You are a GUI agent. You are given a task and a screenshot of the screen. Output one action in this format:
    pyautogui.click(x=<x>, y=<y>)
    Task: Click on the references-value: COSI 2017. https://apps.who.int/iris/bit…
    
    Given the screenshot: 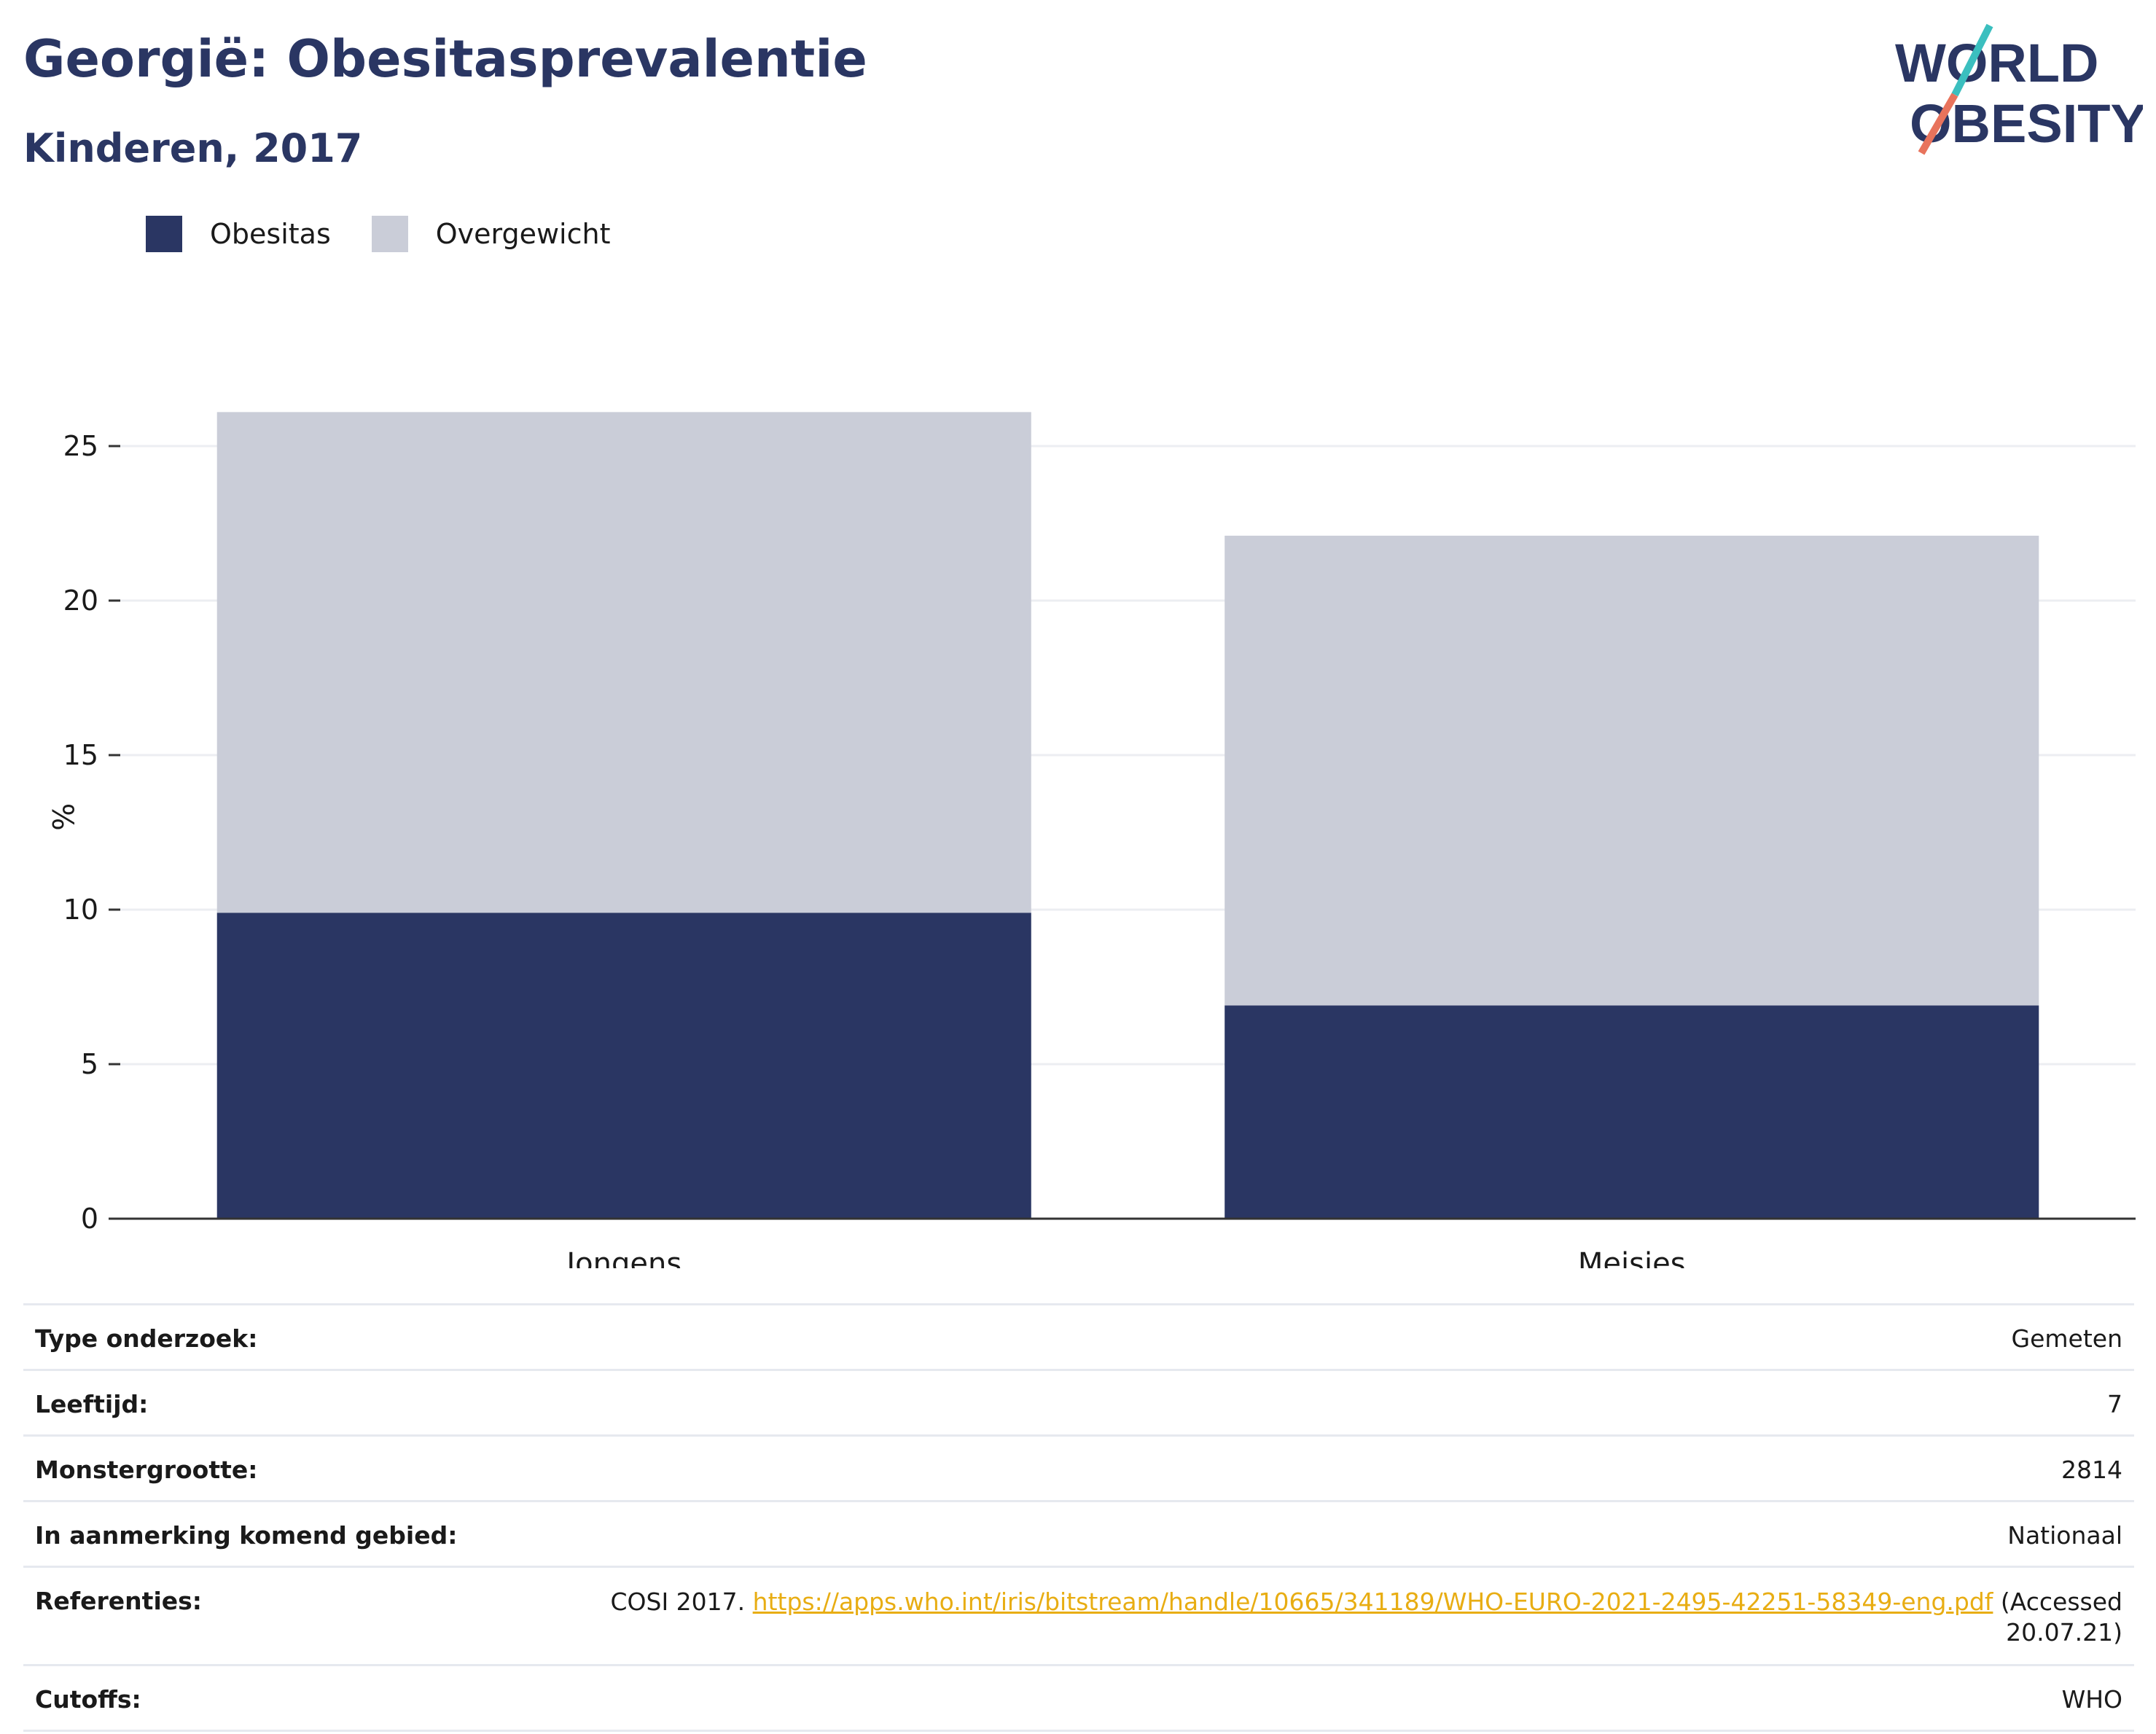 What is the action you would take?
    pyautogui.click(x=1364, y=1618)
    